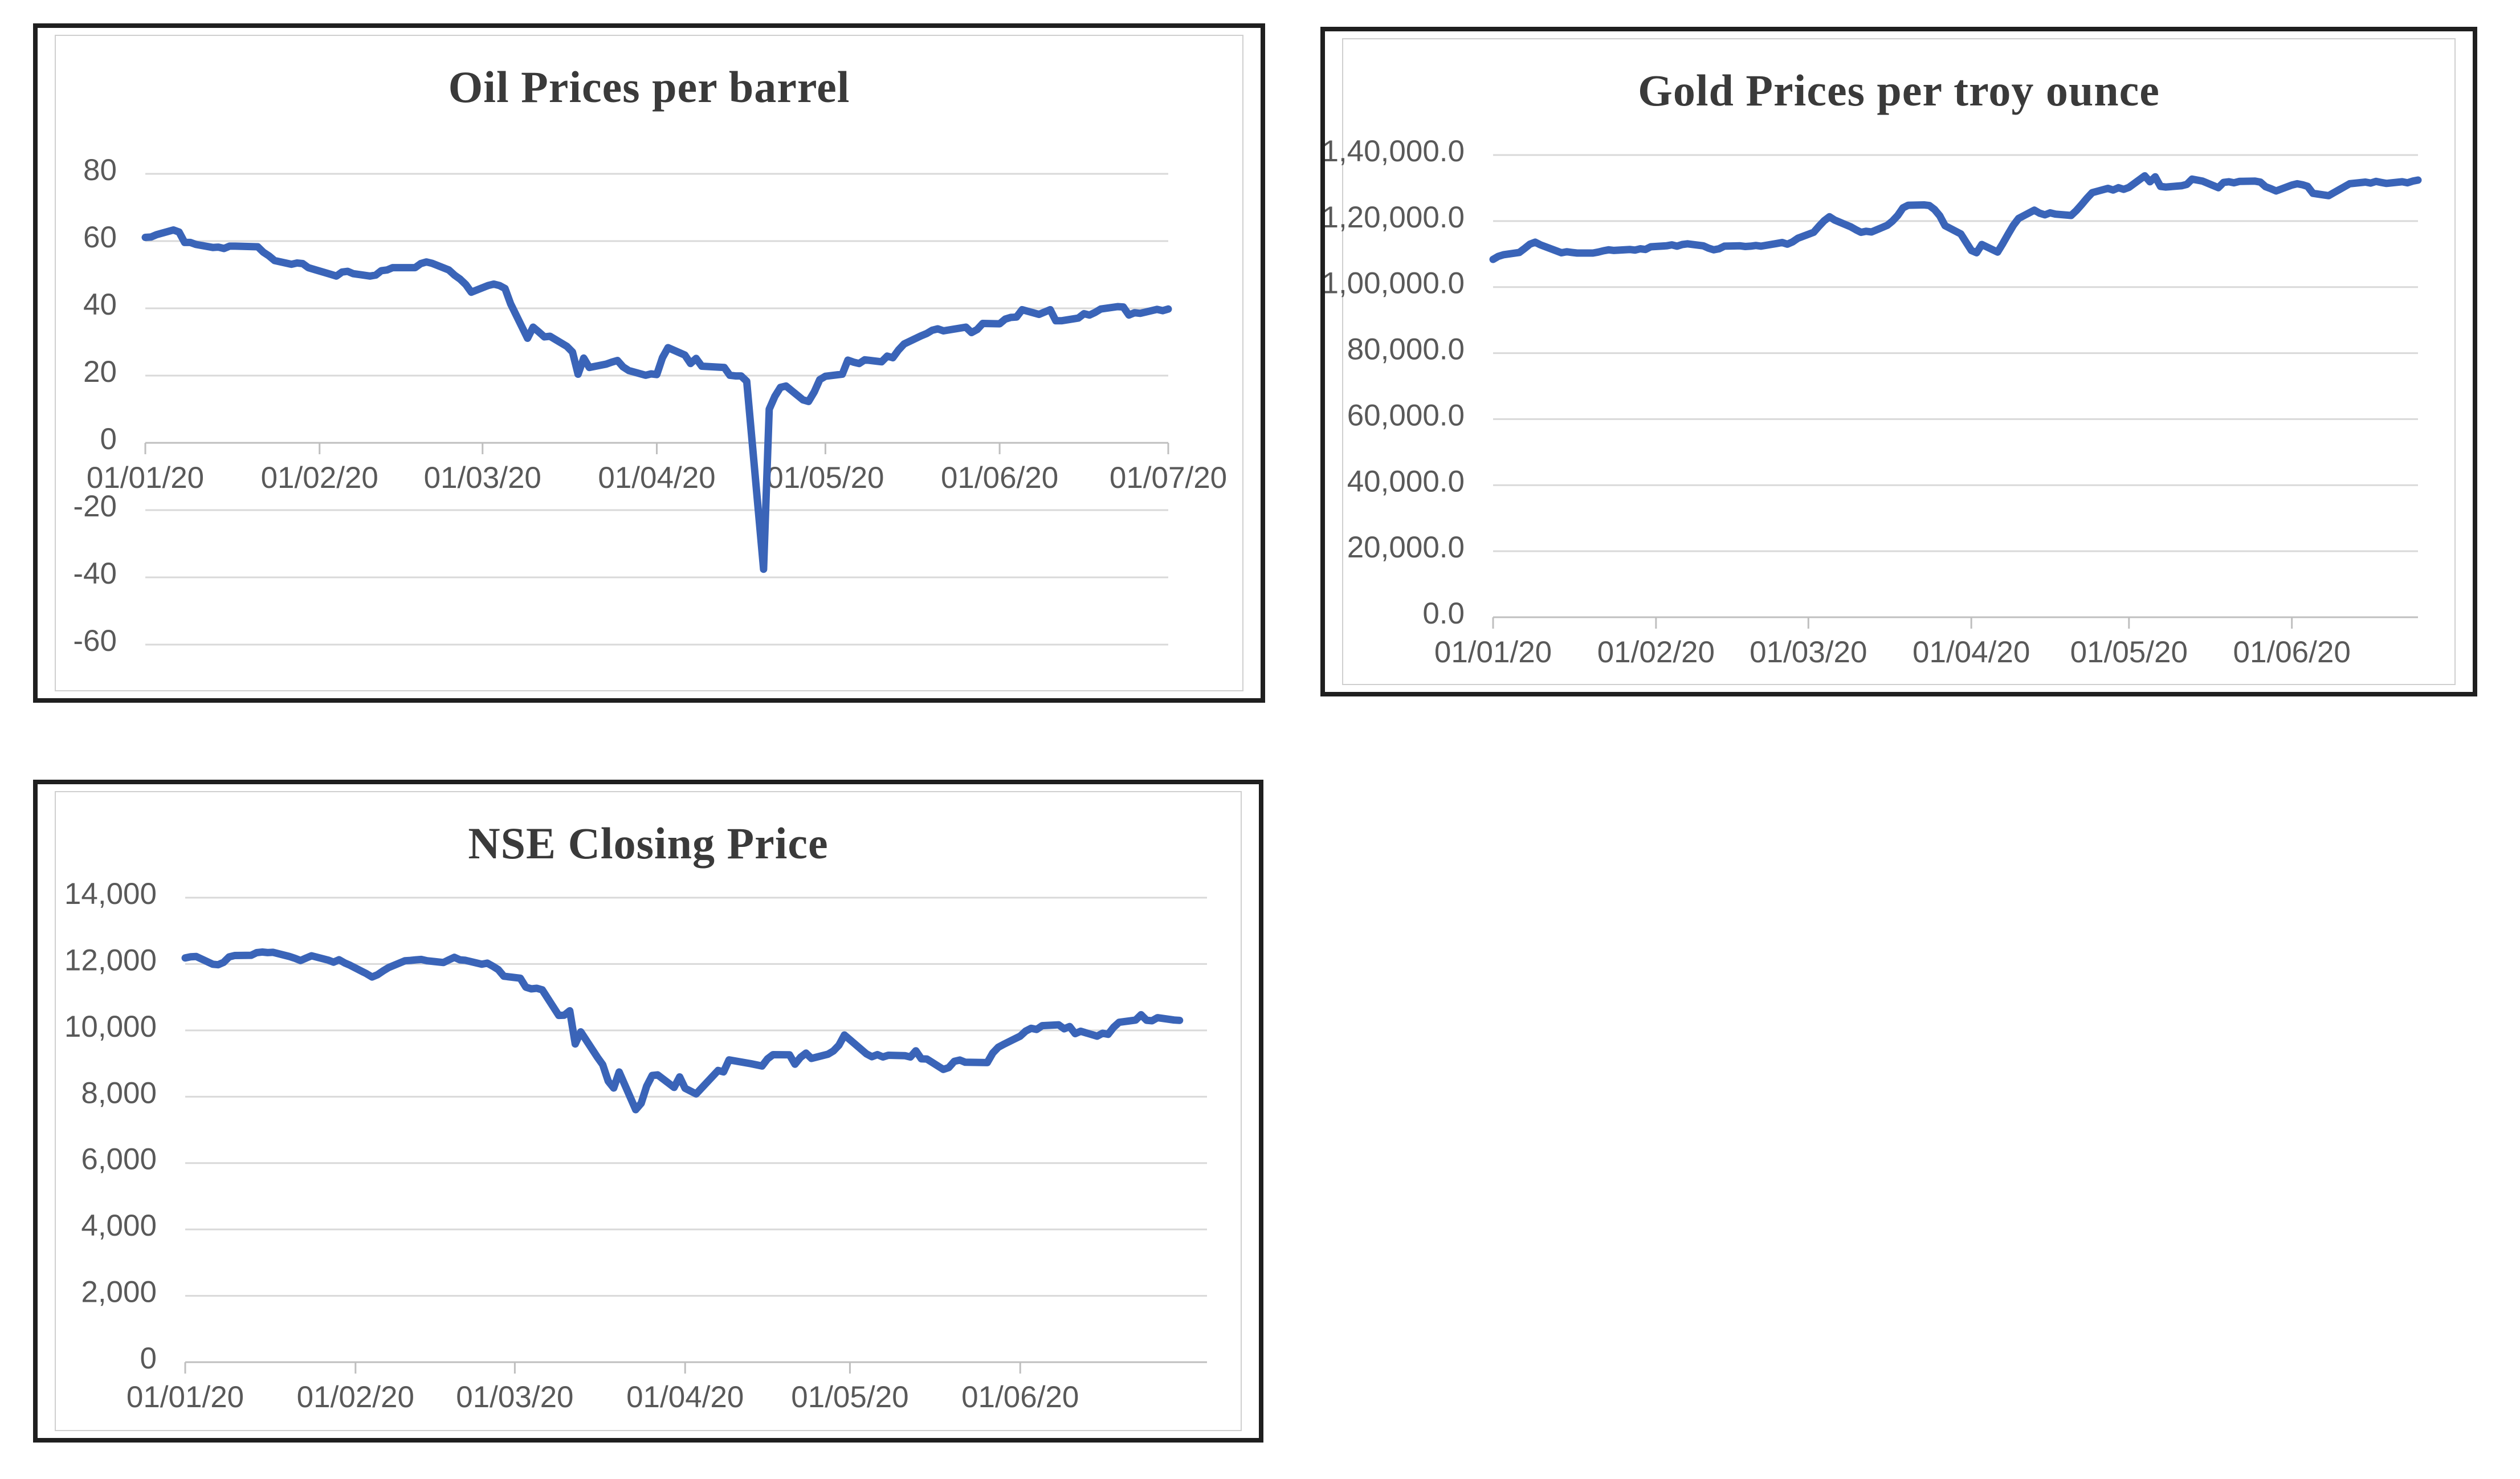 Image resolution: width=2520 pixels, height=1479 pixels. What do you see at coordinates (95, 641) in the screenshot?
I see `y-axis-tick-label: -60` at bounding box center [95, 641].